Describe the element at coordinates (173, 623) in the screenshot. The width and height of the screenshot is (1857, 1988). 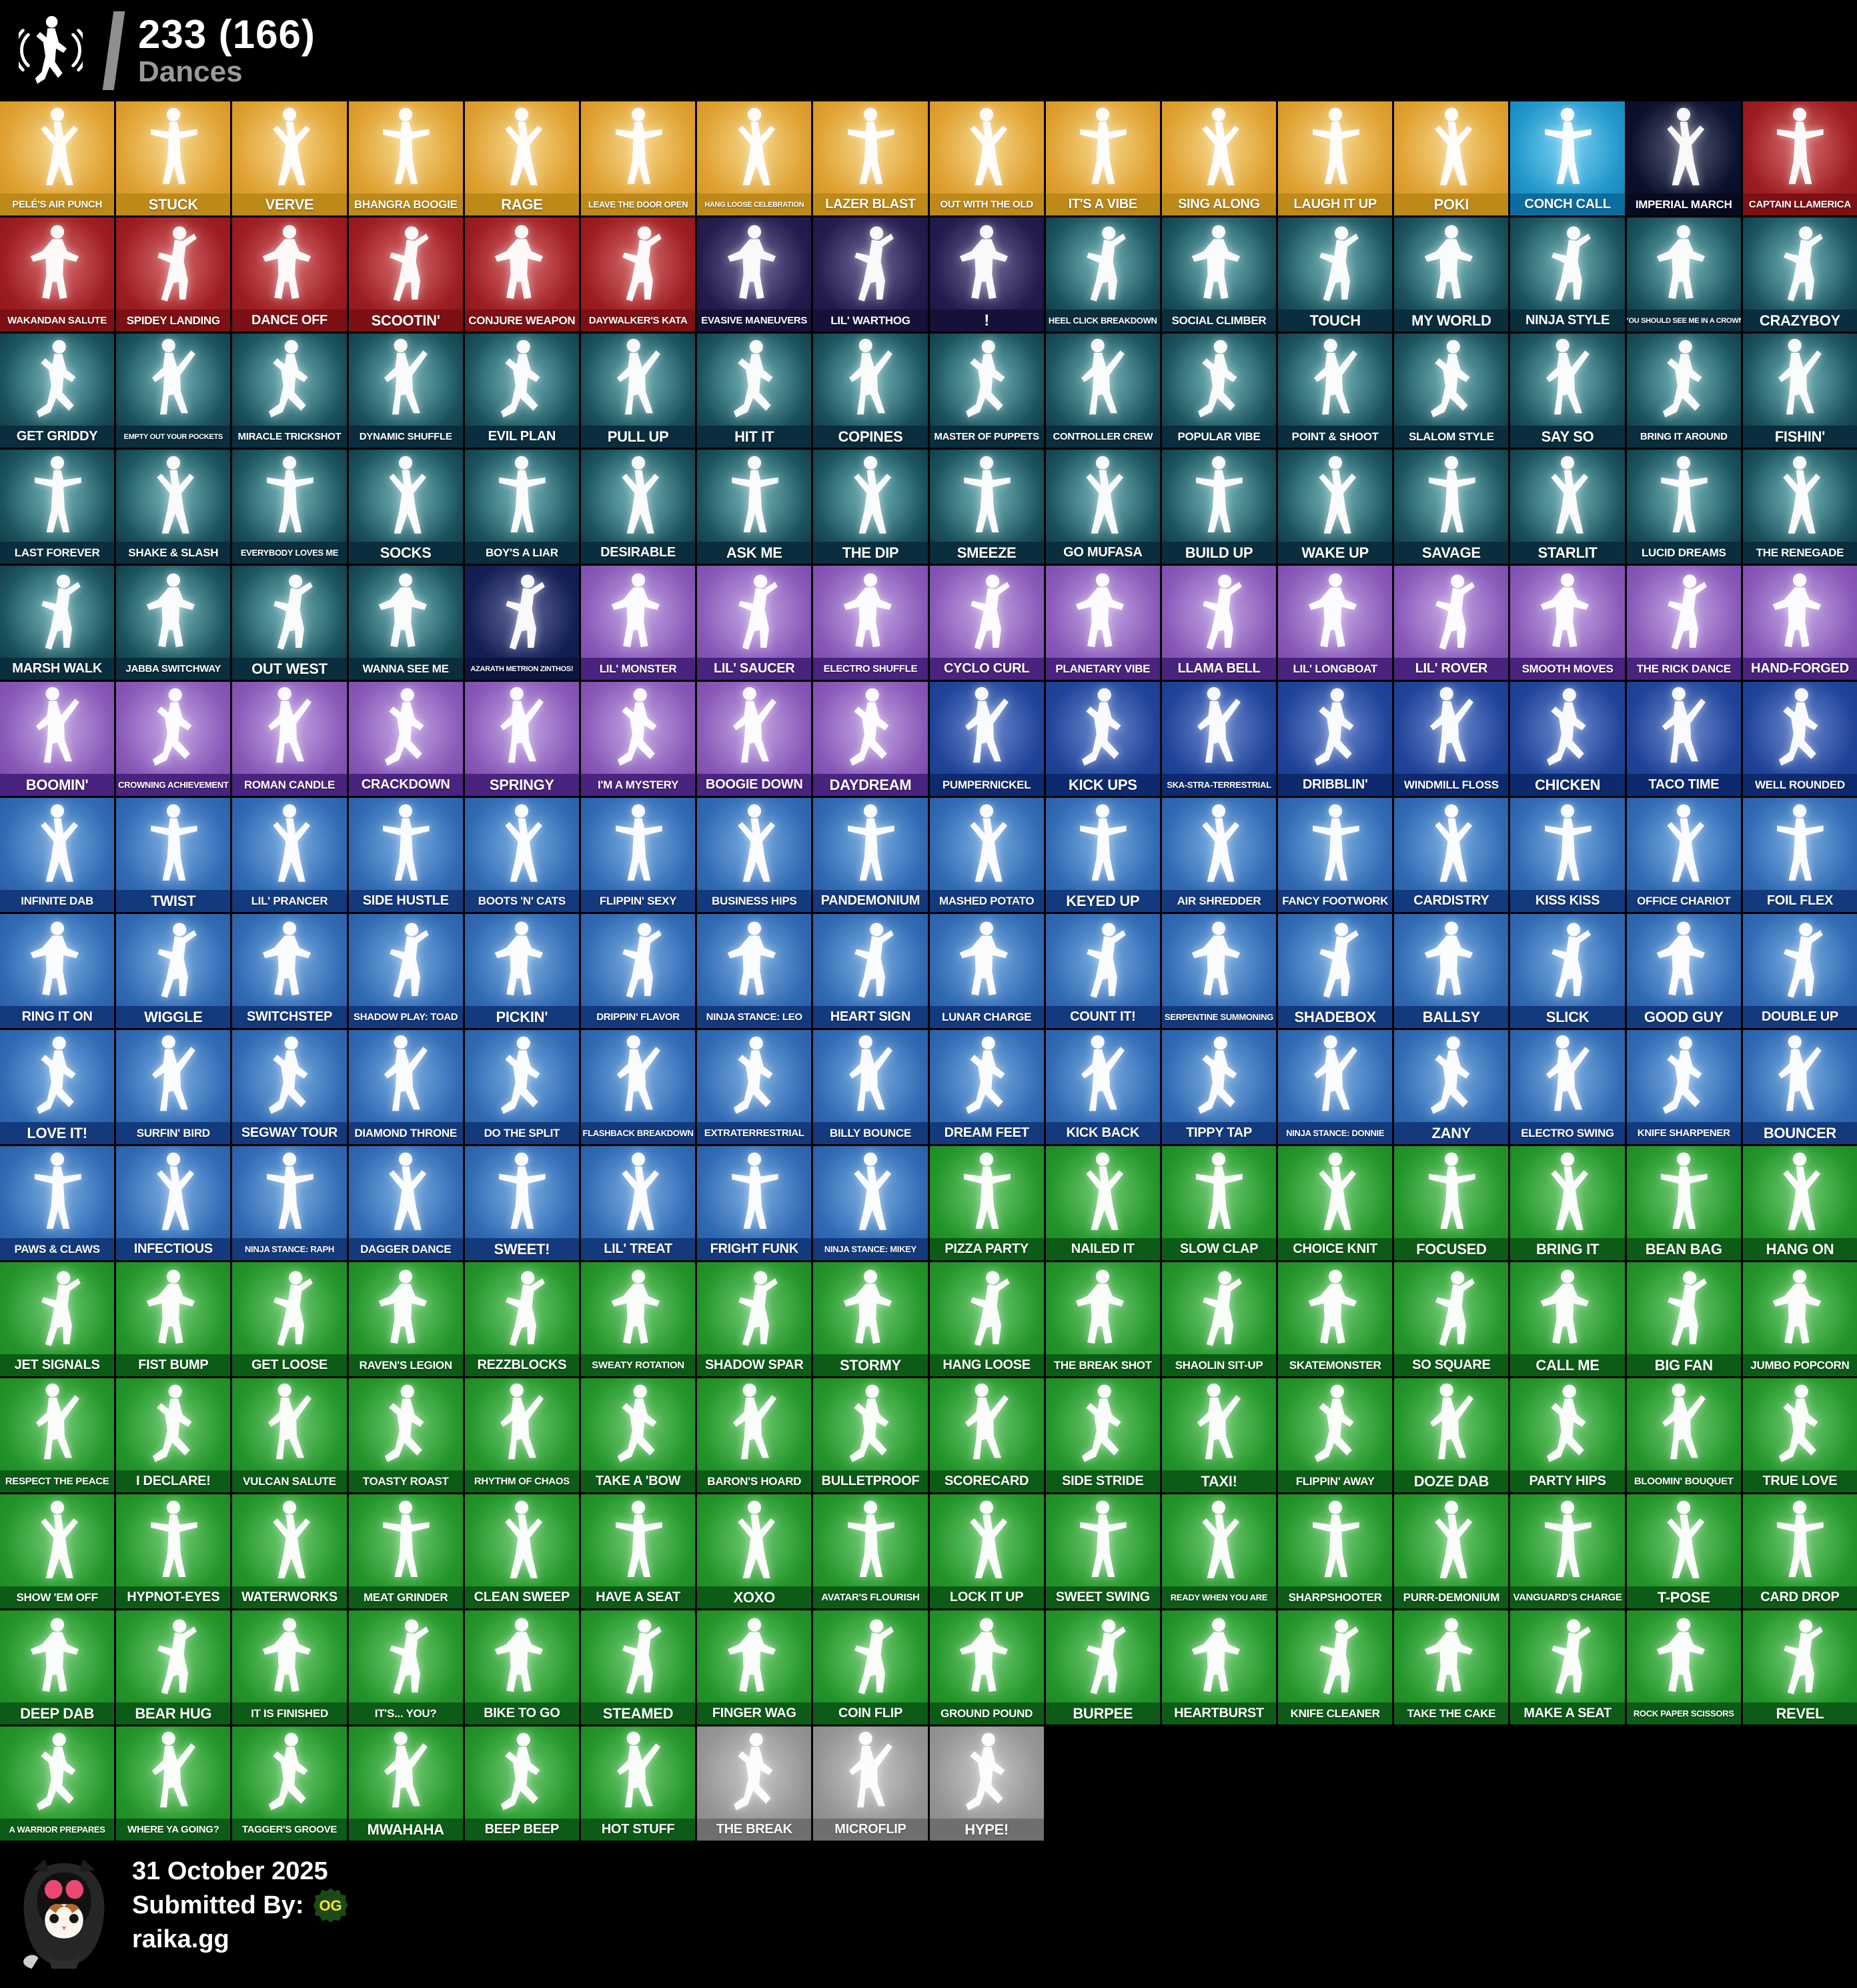
I see `emote-tile: JABBA SWITCHWAY` at that location.